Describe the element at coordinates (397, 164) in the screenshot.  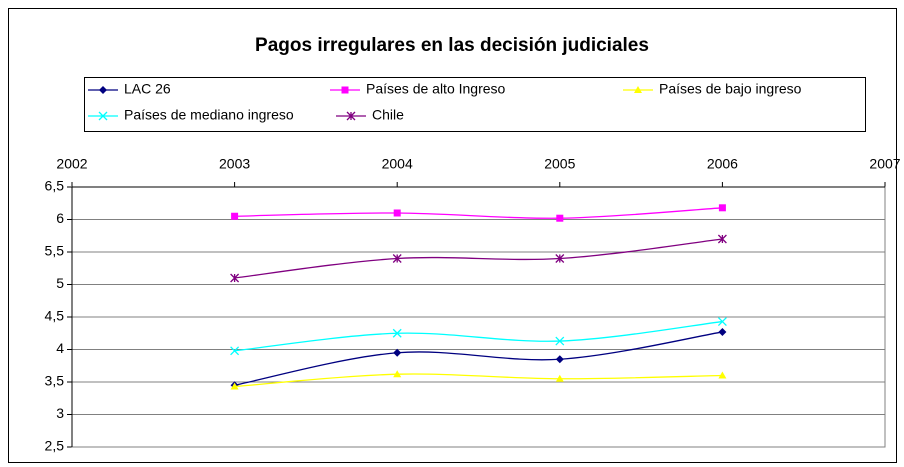
I see `x-tick-label: 2004` at that location.